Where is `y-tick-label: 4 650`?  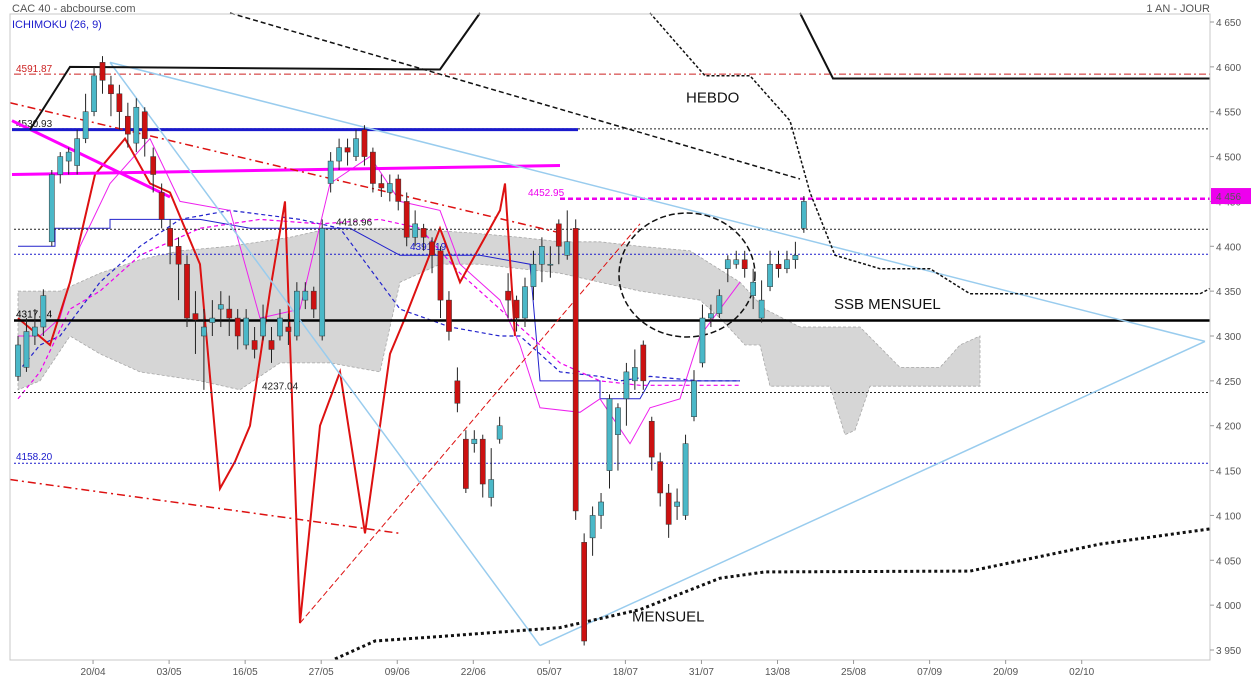
y-tick-label: 4 650 is located at coordinates (1228, 23).